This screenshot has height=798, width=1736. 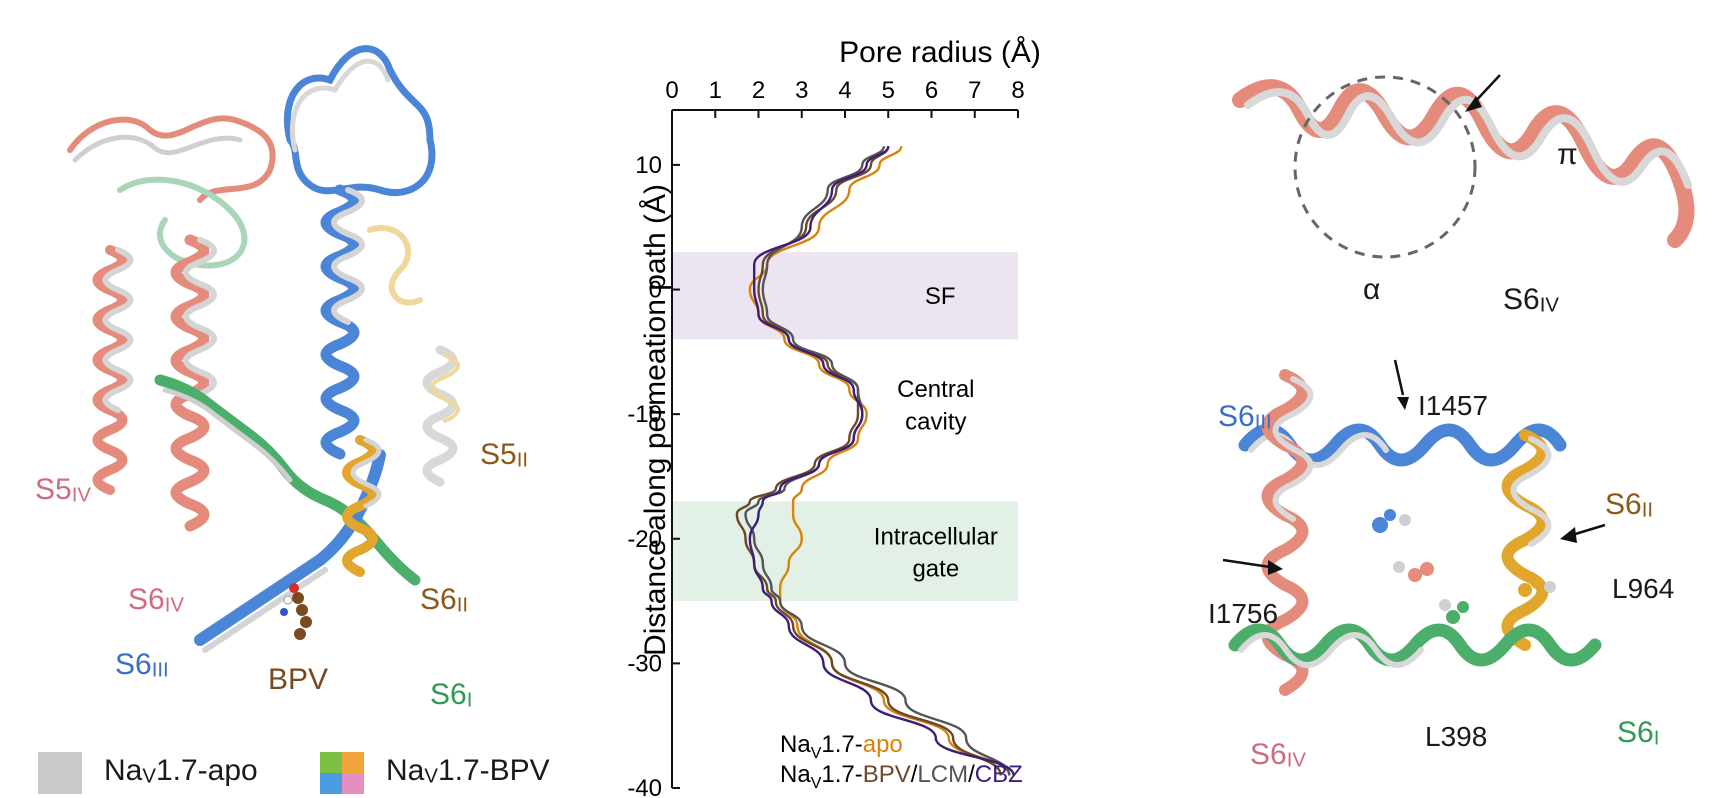 I want to click on label-bpv: BPV, so click(x=298, y=679).